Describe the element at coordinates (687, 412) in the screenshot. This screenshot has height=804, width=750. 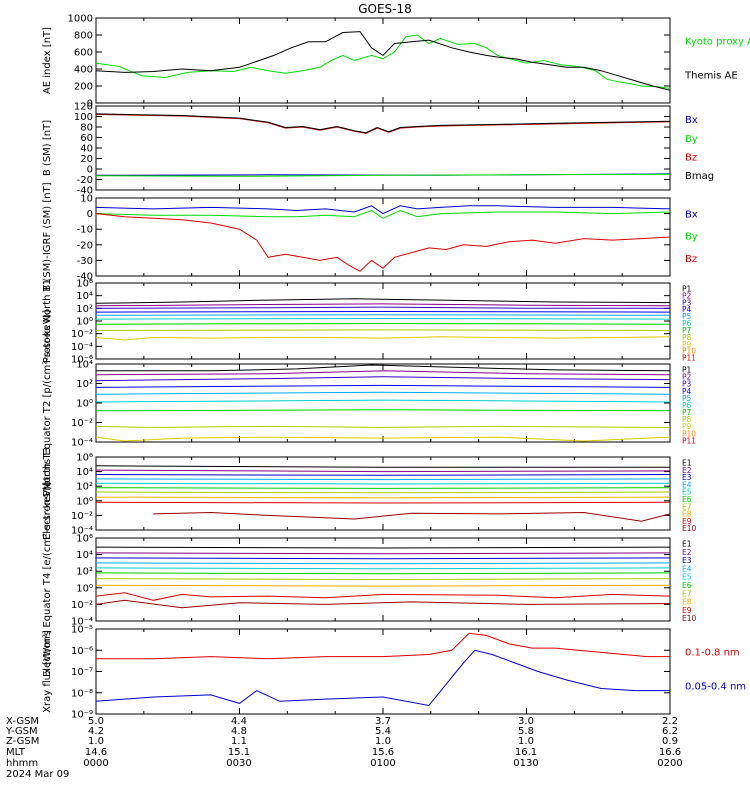
I see `legend-entry: P7` at that location.